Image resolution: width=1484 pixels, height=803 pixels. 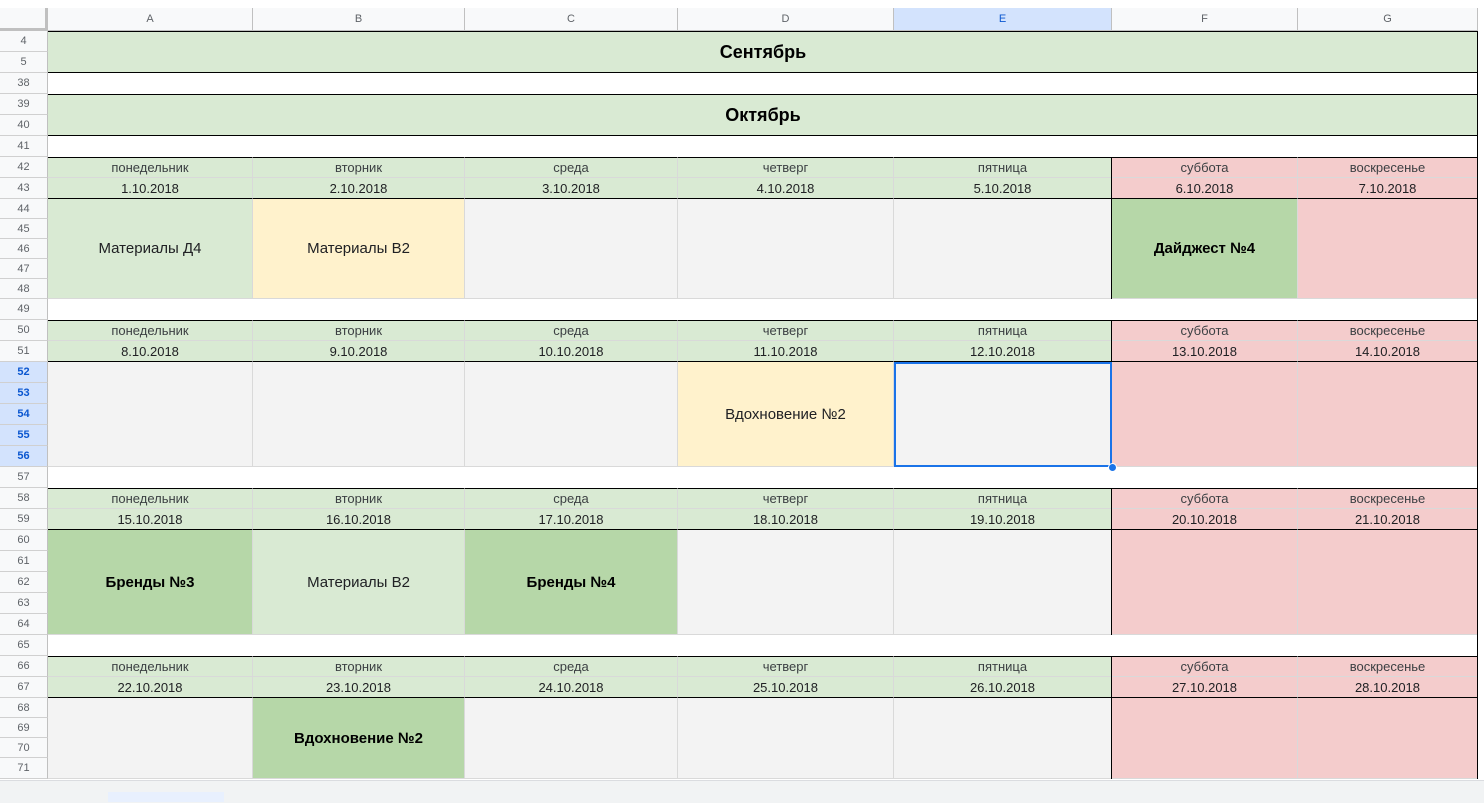 I want to click on row-header-50: 50, so click(x=24, y=330).